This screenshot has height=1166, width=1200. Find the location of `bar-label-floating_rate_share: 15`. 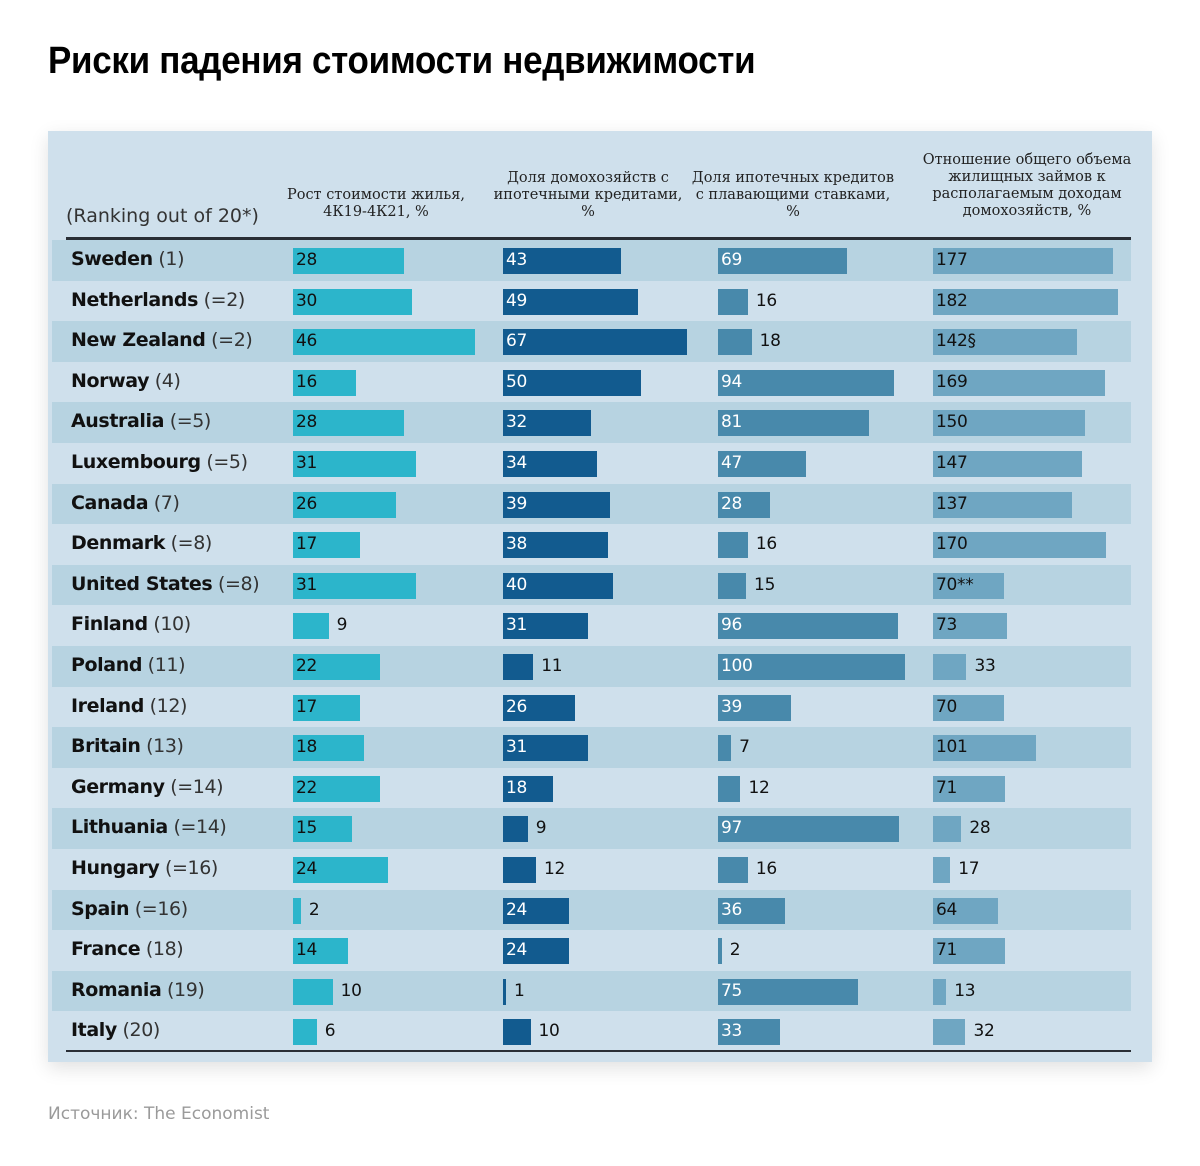

bar-label-floating_rate_share: 15 is located at coordinates (765, 584).